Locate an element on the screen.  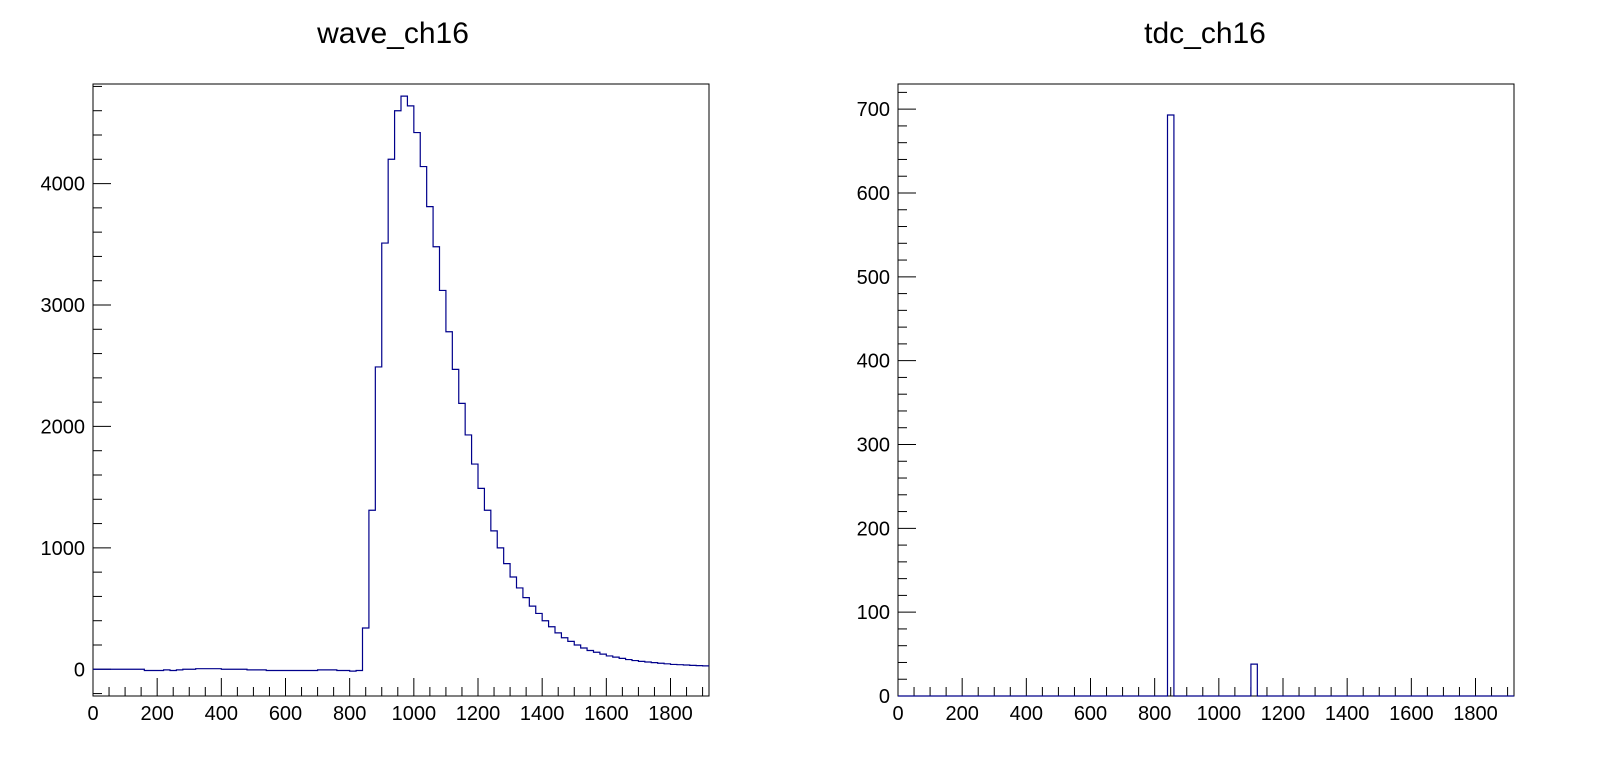
y-tick-label: 1000 is located at coordinates (63, 549).